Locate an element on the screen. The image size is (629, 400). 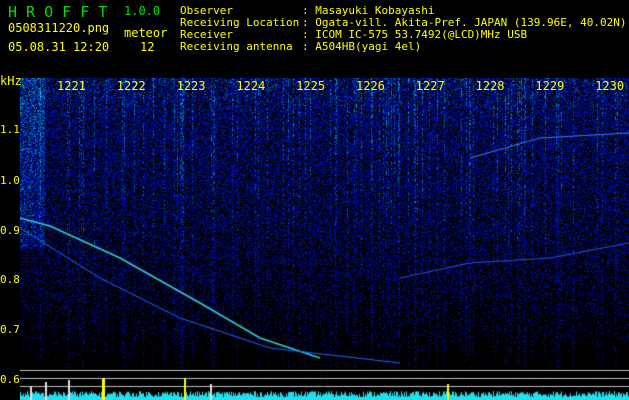
time-tick-label: 1228 is located at coordinates (490, 86).